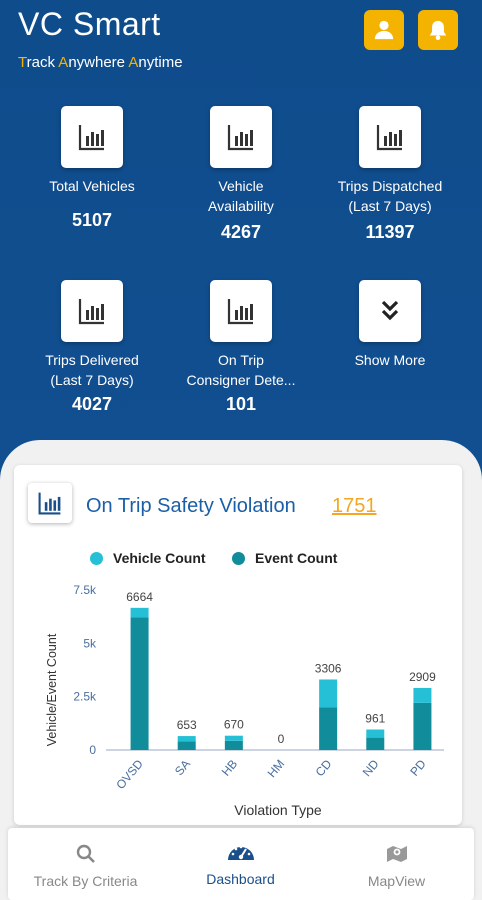 The image size is (482, 900). Describe the element at coordinates (85, 864) in the screenshot. I see `nav-track-by-criteria: Track By Criteria` at that location.